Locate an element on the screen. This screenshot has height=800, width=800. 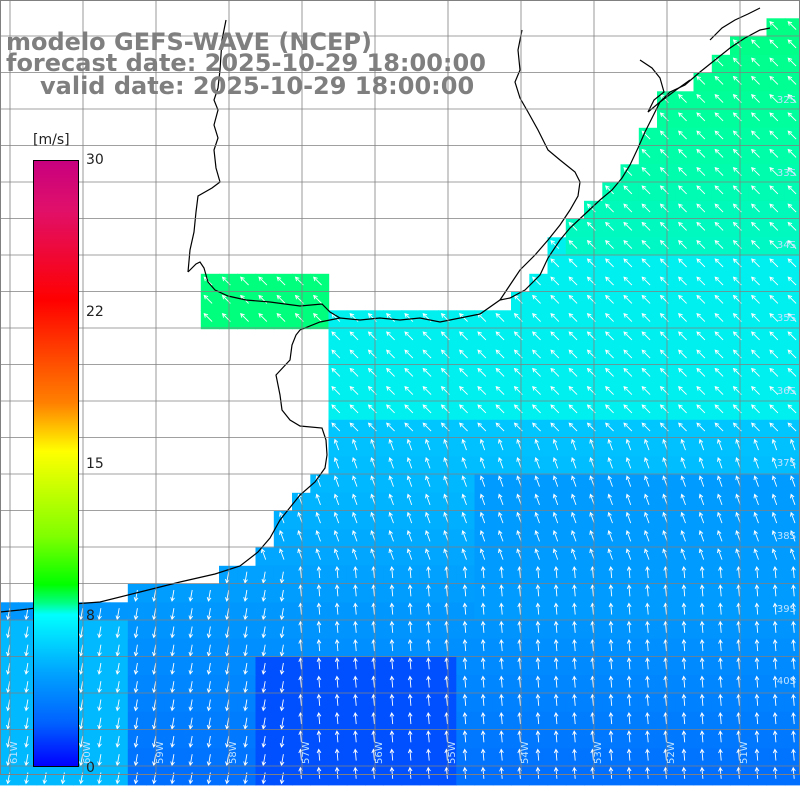
lon-label: 59W is located at coordinates (160, 752).